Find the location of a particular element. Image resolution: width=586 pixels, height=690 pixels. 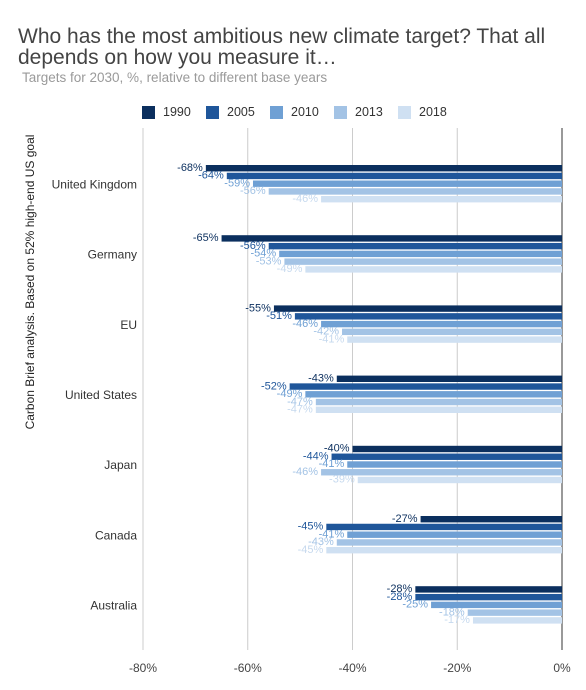

category-label: United States is located at coordinates (101, 395).